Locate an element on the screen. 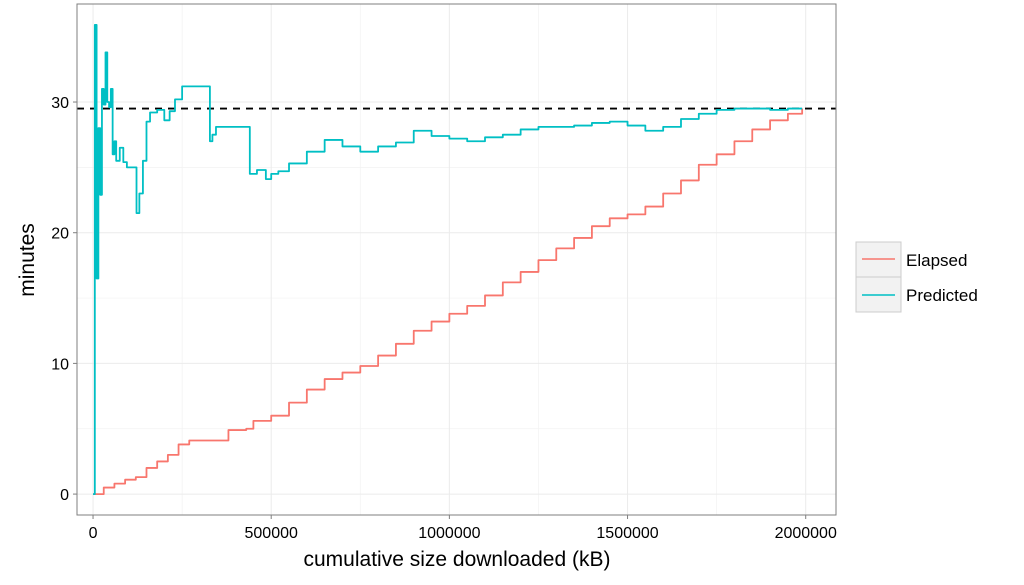 This screenshot has width=1024, height=585. x-tick-label: 1500000 is located at coordinates (627, 533).